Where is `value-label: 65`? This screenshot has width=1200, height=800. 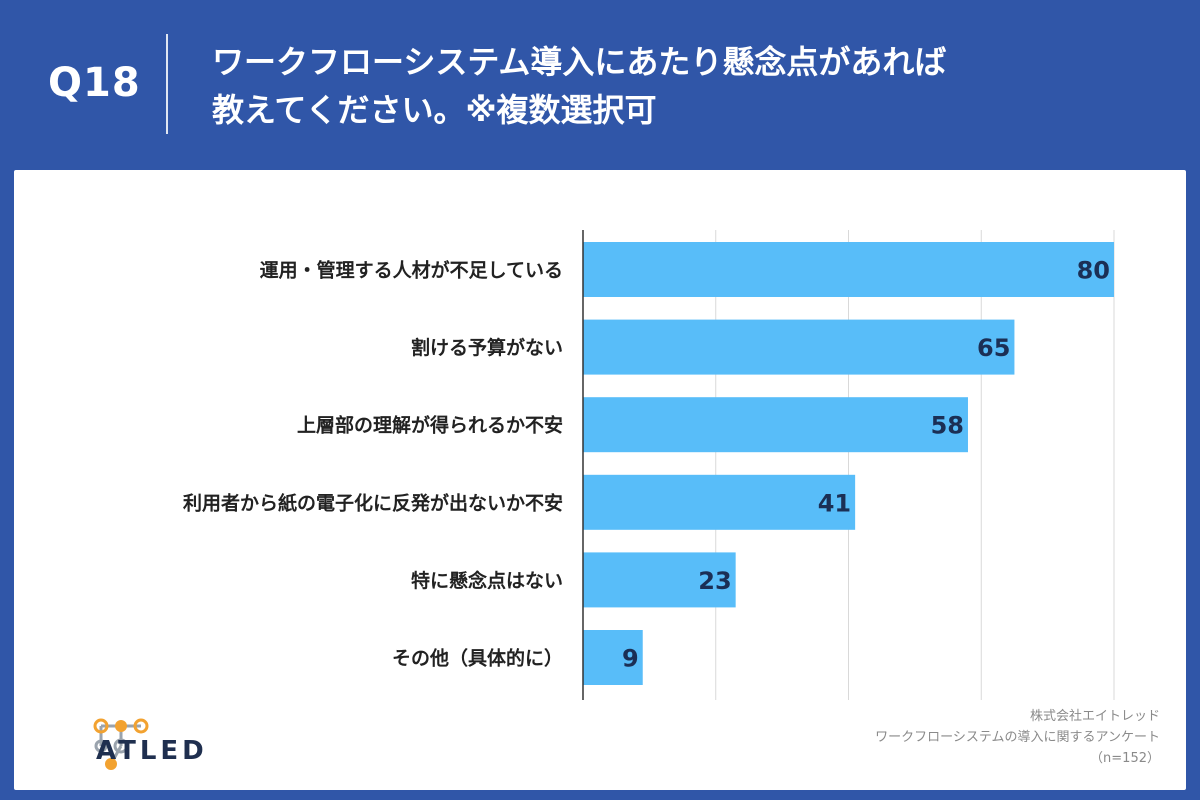 value-label: 65 is located at coordinates (993, 348).